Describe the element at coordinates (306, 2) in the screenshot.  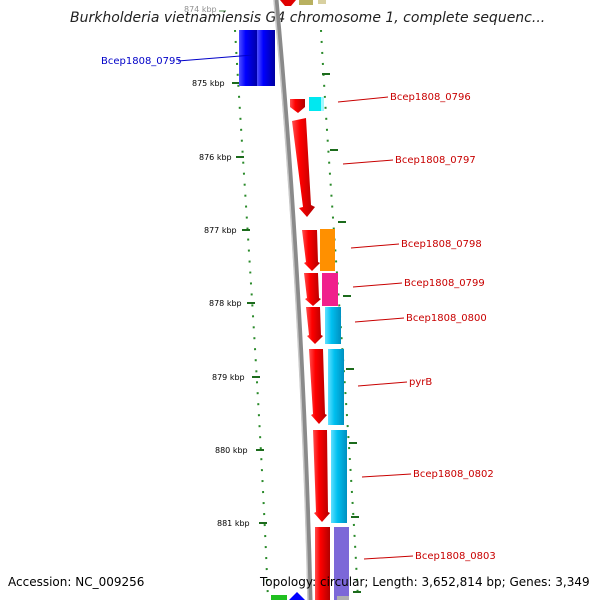
I see `gene-feature-partial-olive` at that location.